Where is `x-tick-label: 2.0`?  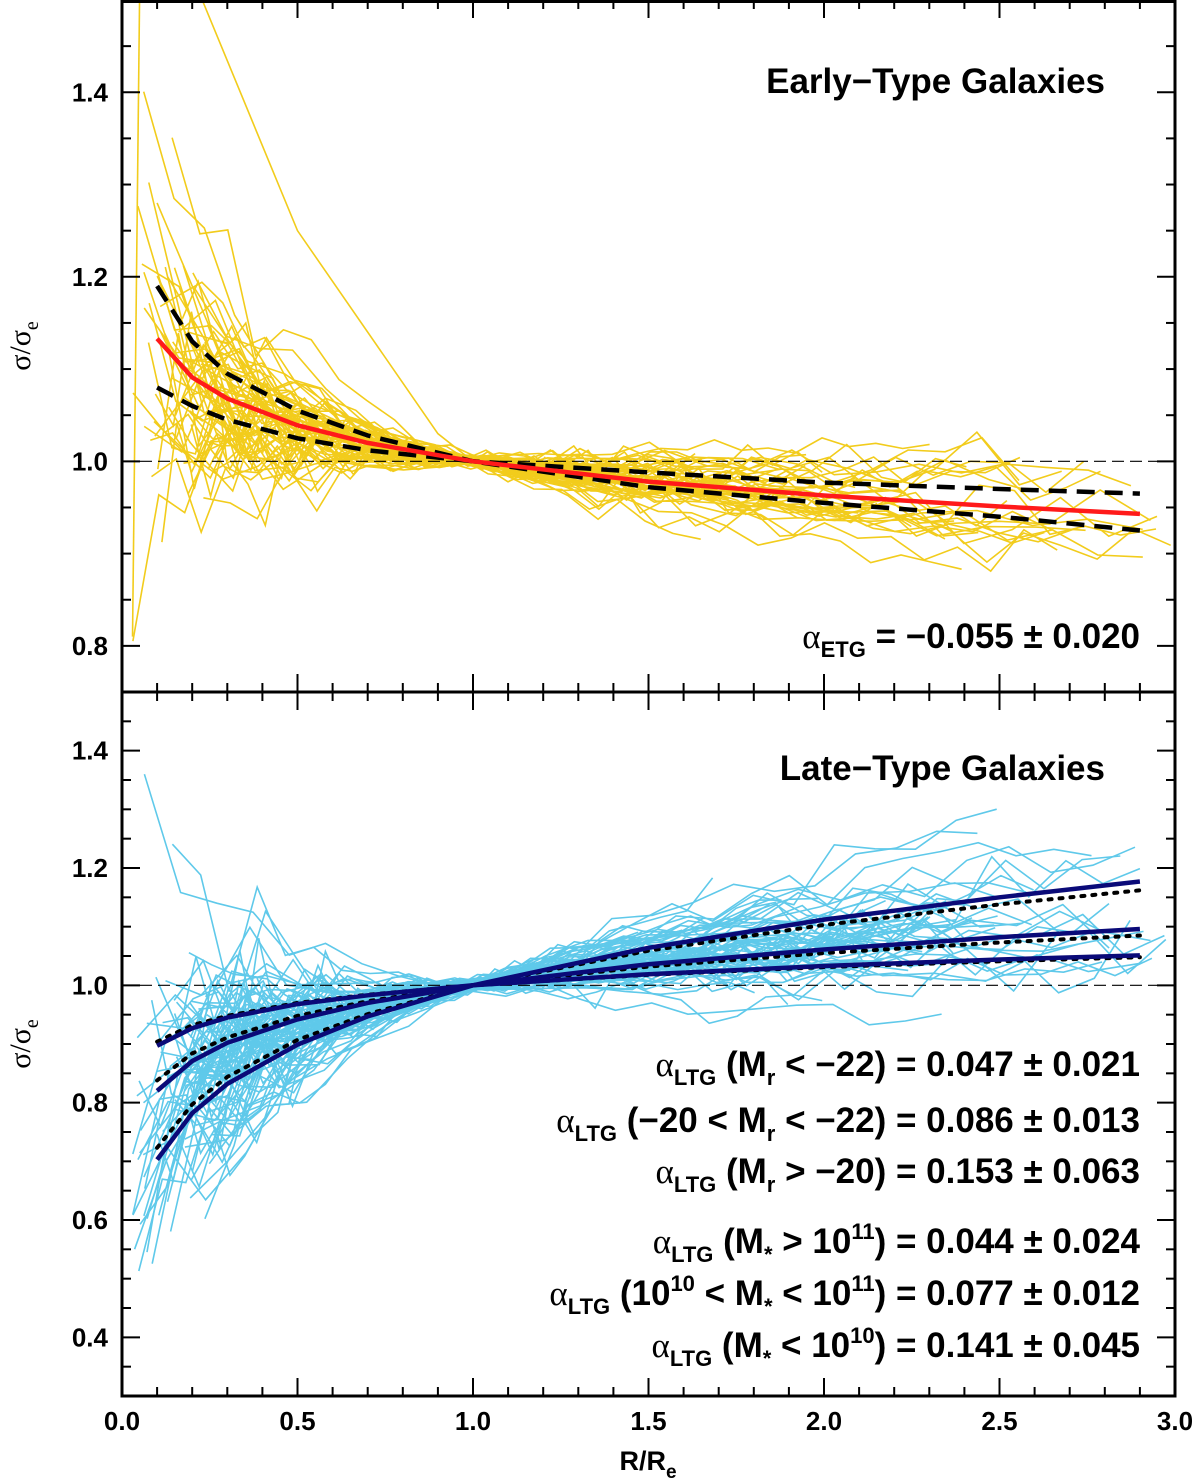
x-tick-label: 2.0 is located at coordinates (824, 1421).